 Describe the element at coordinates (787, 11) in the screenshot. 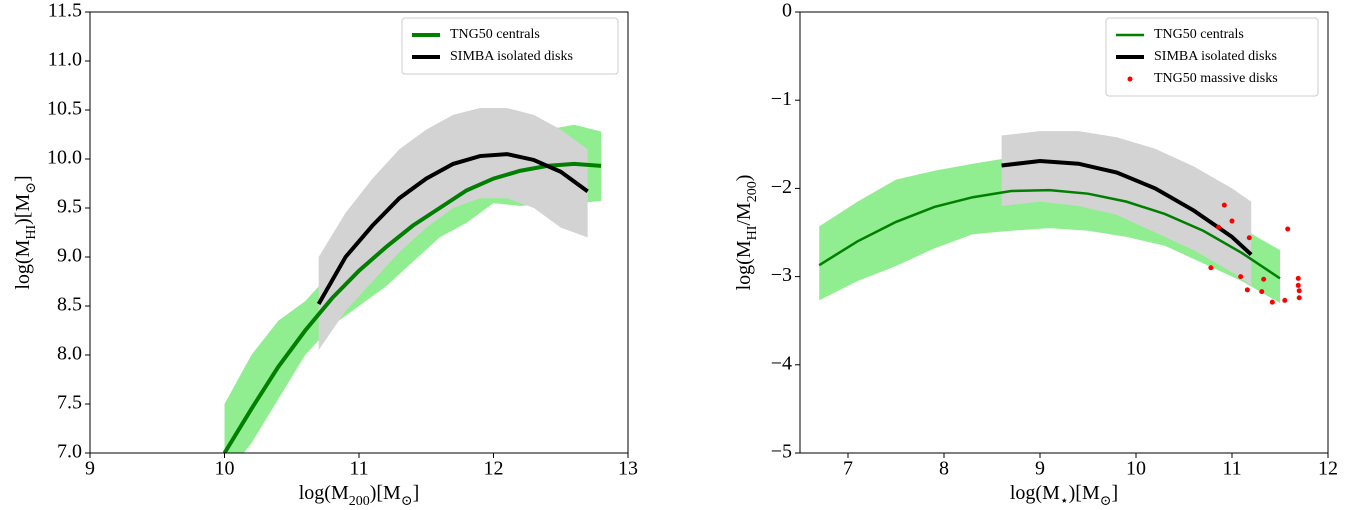

I see `y-tick-label: 0` at that location.